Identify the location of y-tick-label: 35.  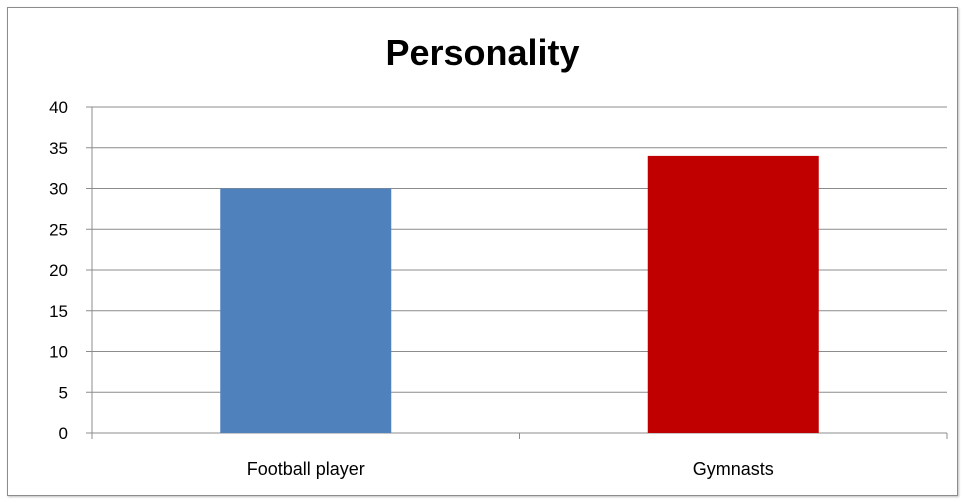
(58, 148).